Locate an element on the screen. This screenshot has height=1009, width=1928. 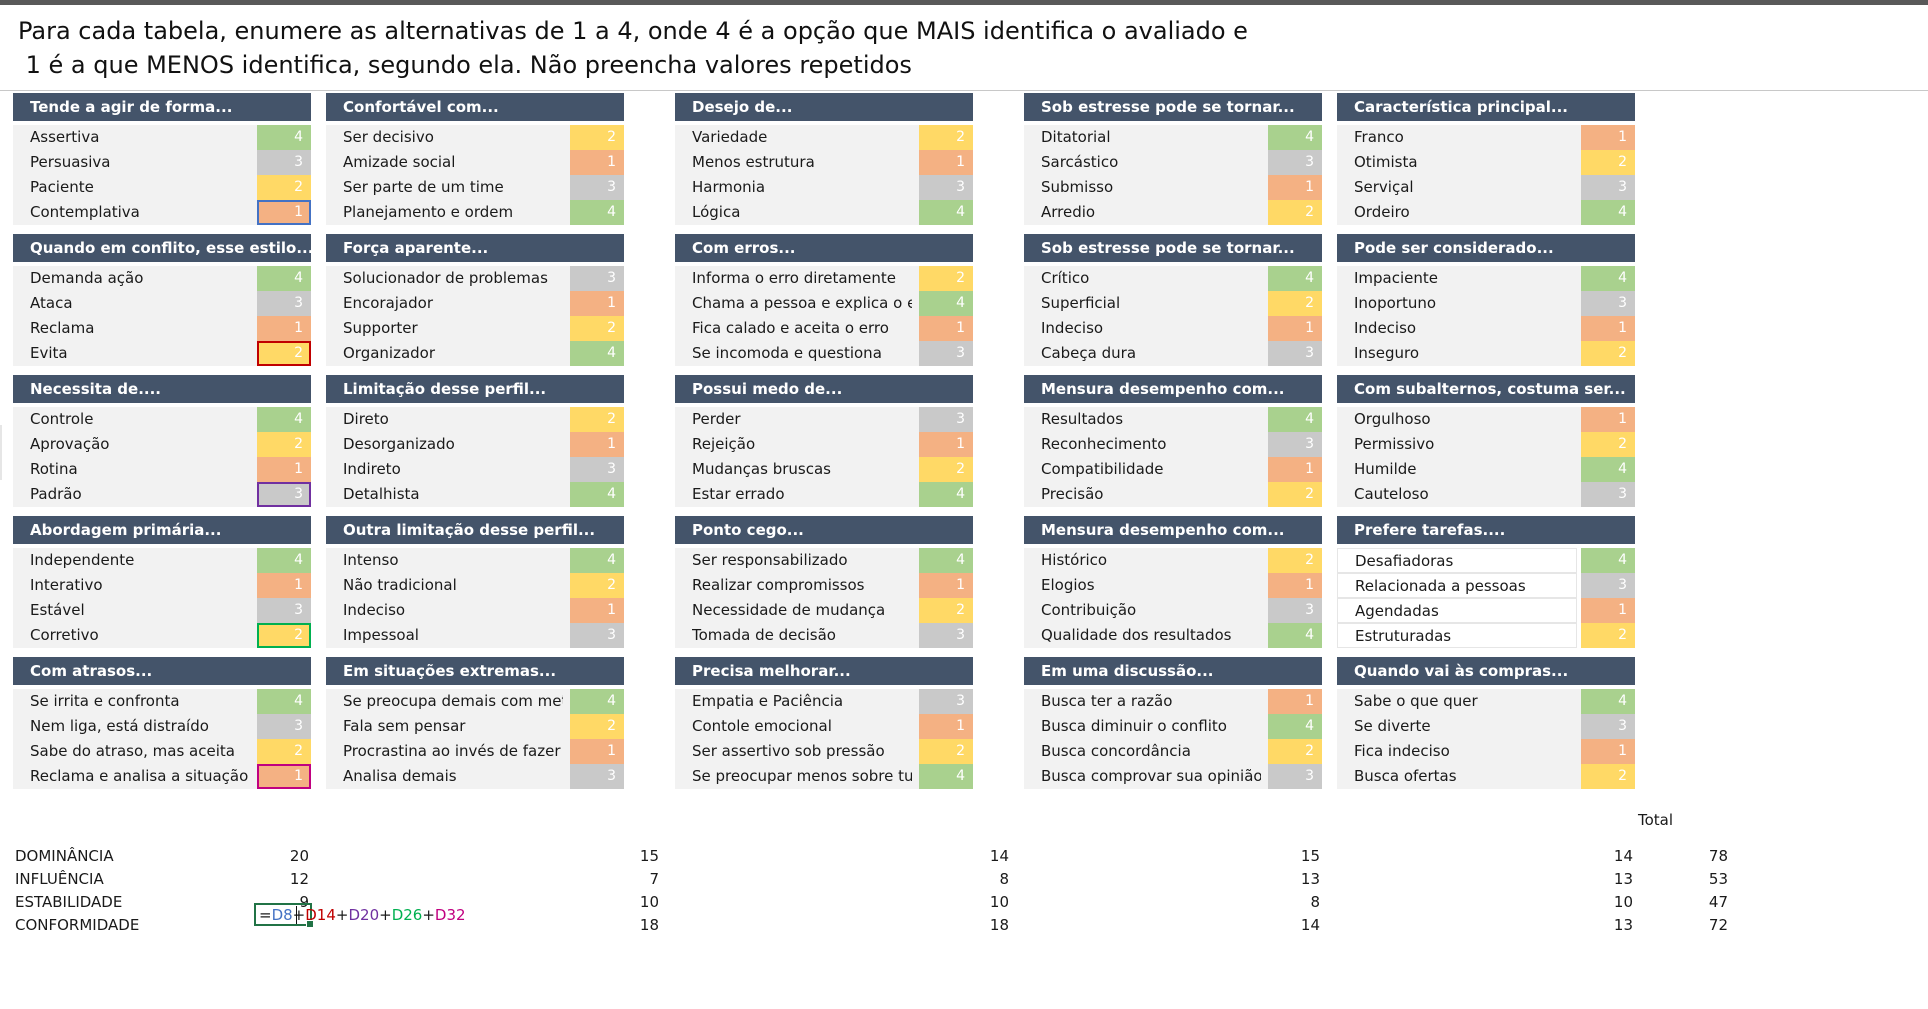
fill-handle is located at coordinates (310, 924).